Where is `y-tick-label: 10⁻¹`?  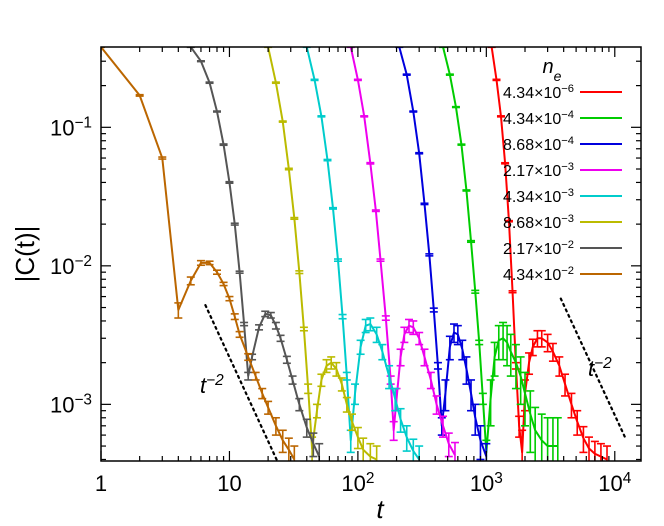 y-tick-label: 10⁻¹ is located at coordinates (71, 127).